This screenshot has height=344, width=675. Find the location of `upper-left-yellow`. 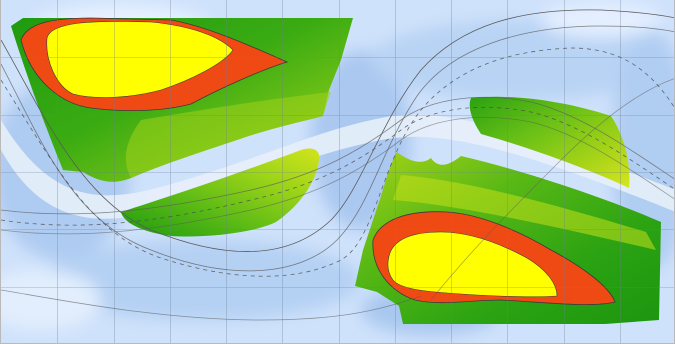

upper-left-yellow is located at coordinates (140, 59).